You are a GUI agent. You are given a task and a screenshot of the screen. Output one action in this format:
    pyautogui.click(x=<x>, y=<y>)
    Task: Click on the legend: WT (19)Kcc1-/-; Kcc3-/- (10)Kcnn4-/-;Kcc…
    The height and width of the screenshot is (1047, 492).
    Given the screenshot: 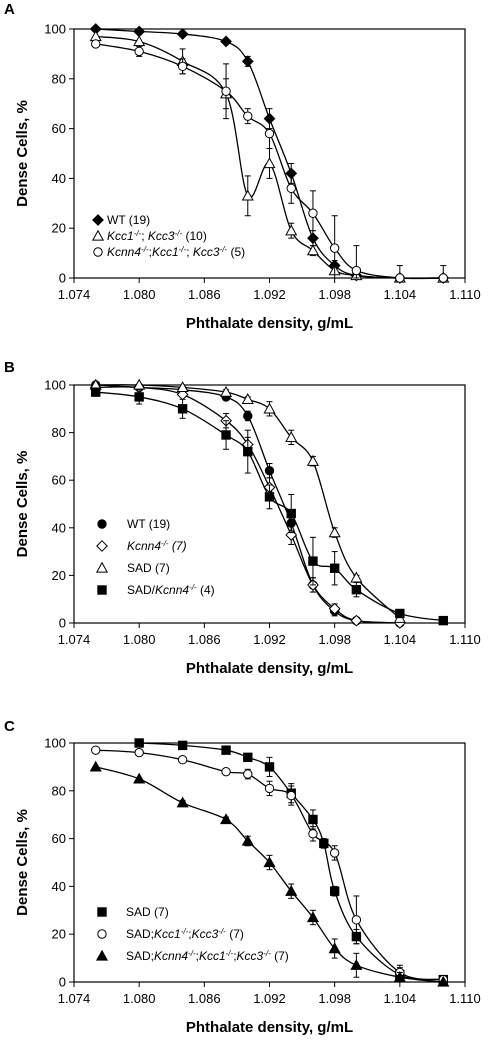 What is the action you would take?
    pyautogui.click(x=169, y=236)
    